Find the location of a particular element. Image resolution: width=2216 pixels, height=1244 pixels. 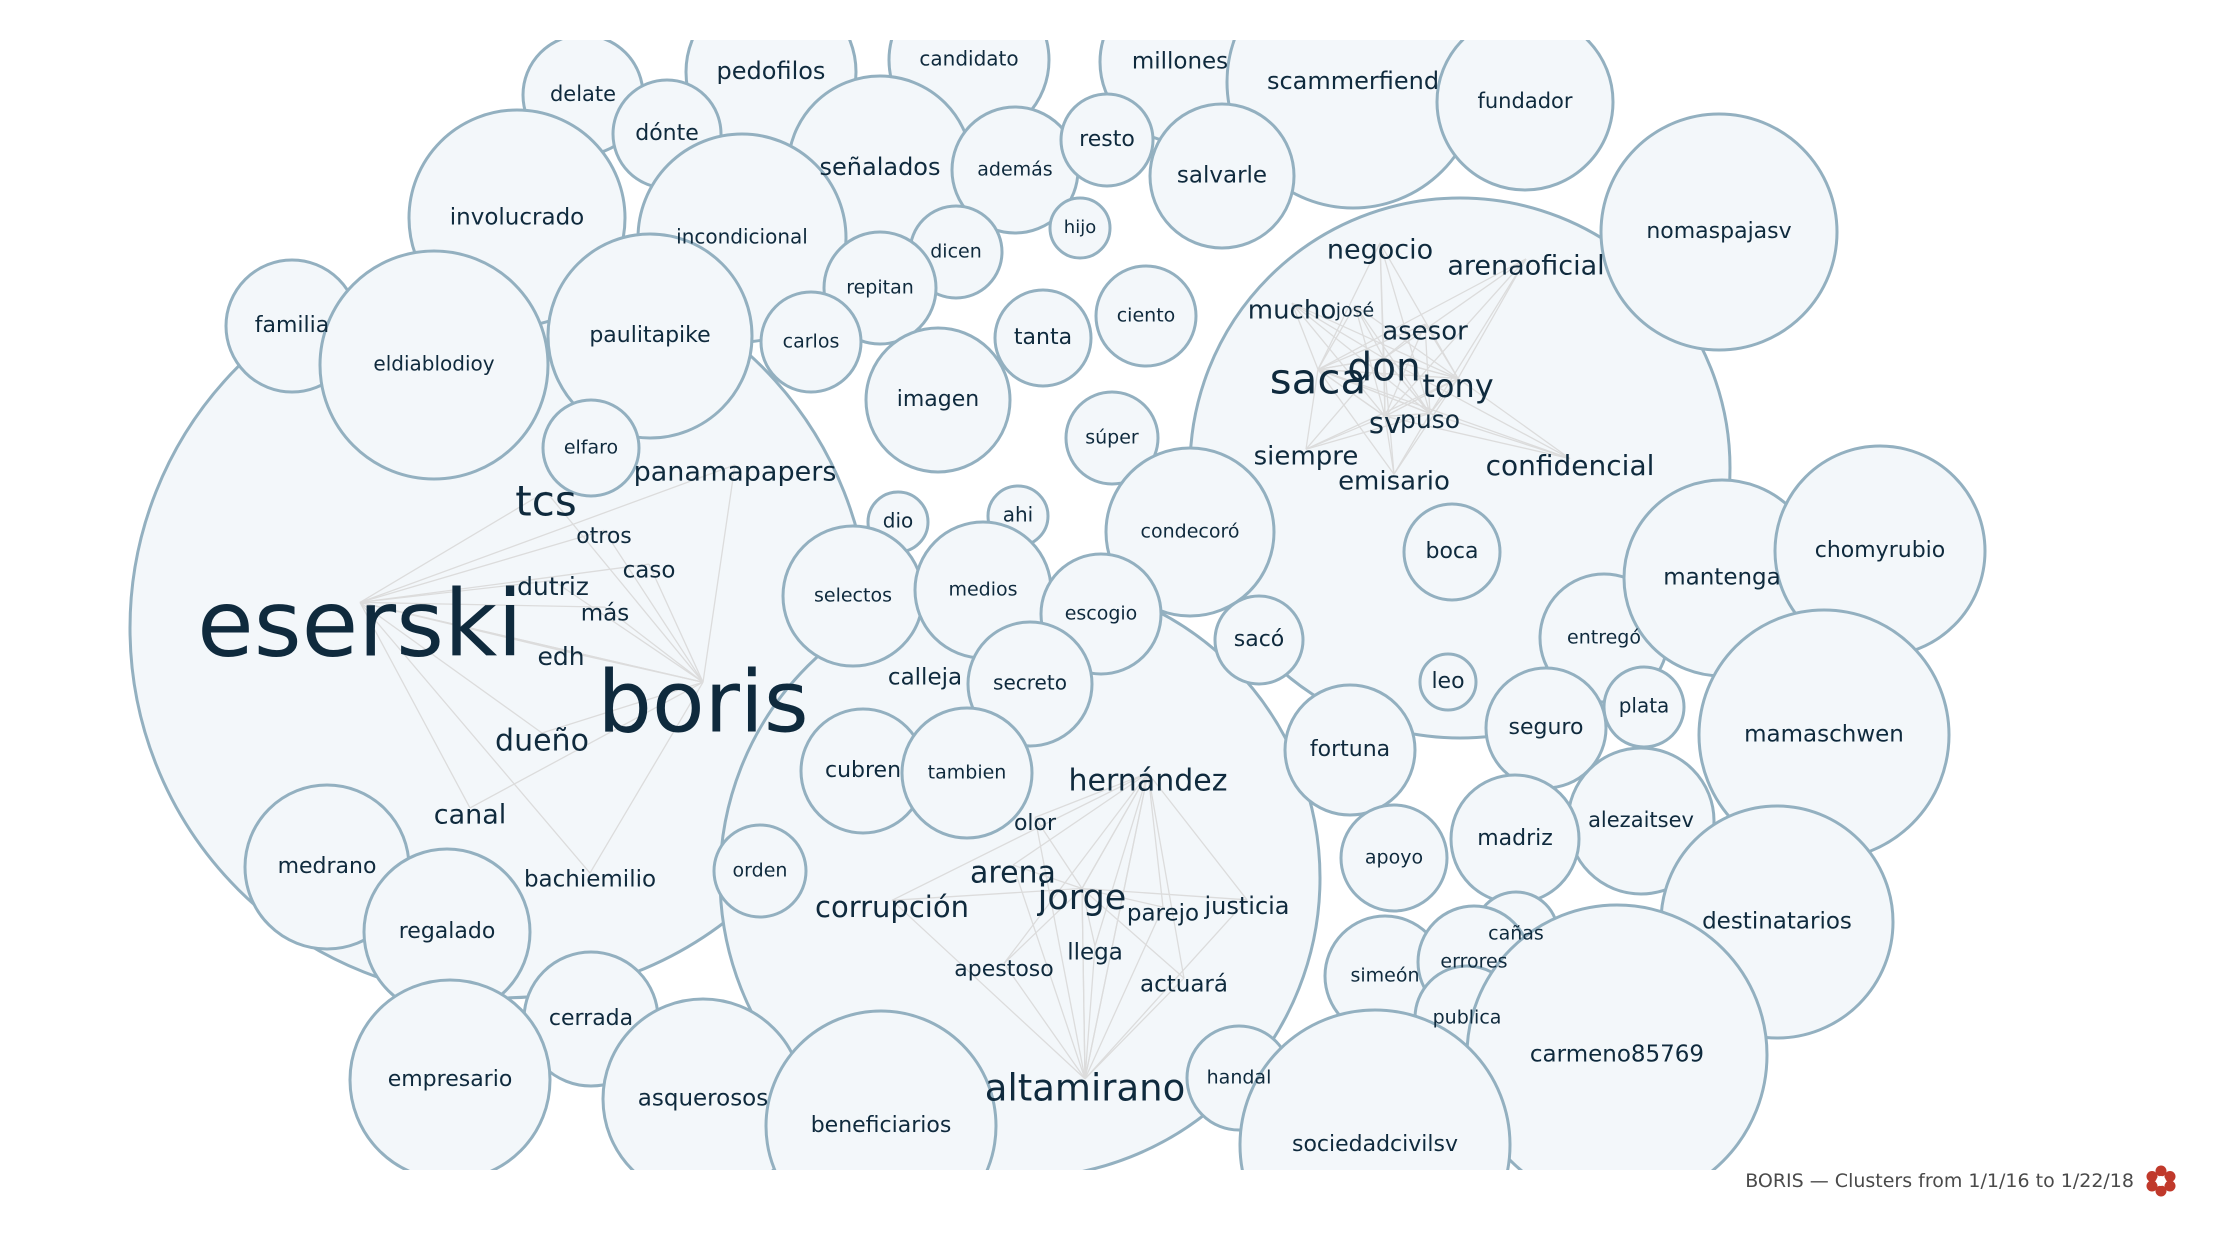

word-mucho: mucho is located at coordinates (1292, 311).